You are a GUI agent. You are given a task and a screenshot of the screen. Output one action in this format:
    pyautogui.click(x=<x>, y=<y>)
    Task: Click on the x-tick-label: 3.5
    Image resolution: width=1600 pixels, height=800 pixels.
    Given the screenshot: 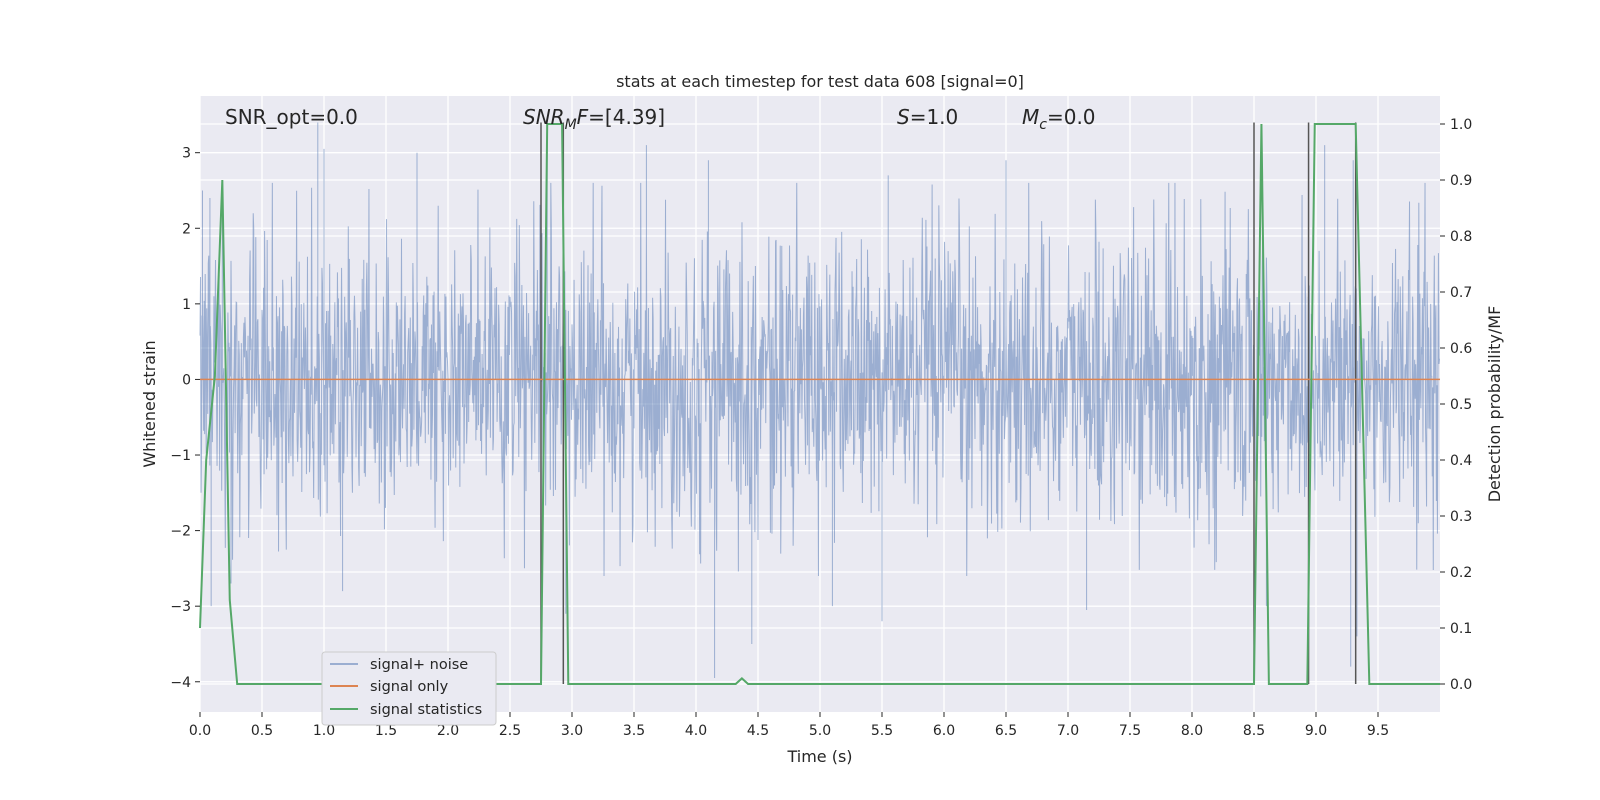 What is the action you would take?
    pyautogui.click(x=634, y=731)
    